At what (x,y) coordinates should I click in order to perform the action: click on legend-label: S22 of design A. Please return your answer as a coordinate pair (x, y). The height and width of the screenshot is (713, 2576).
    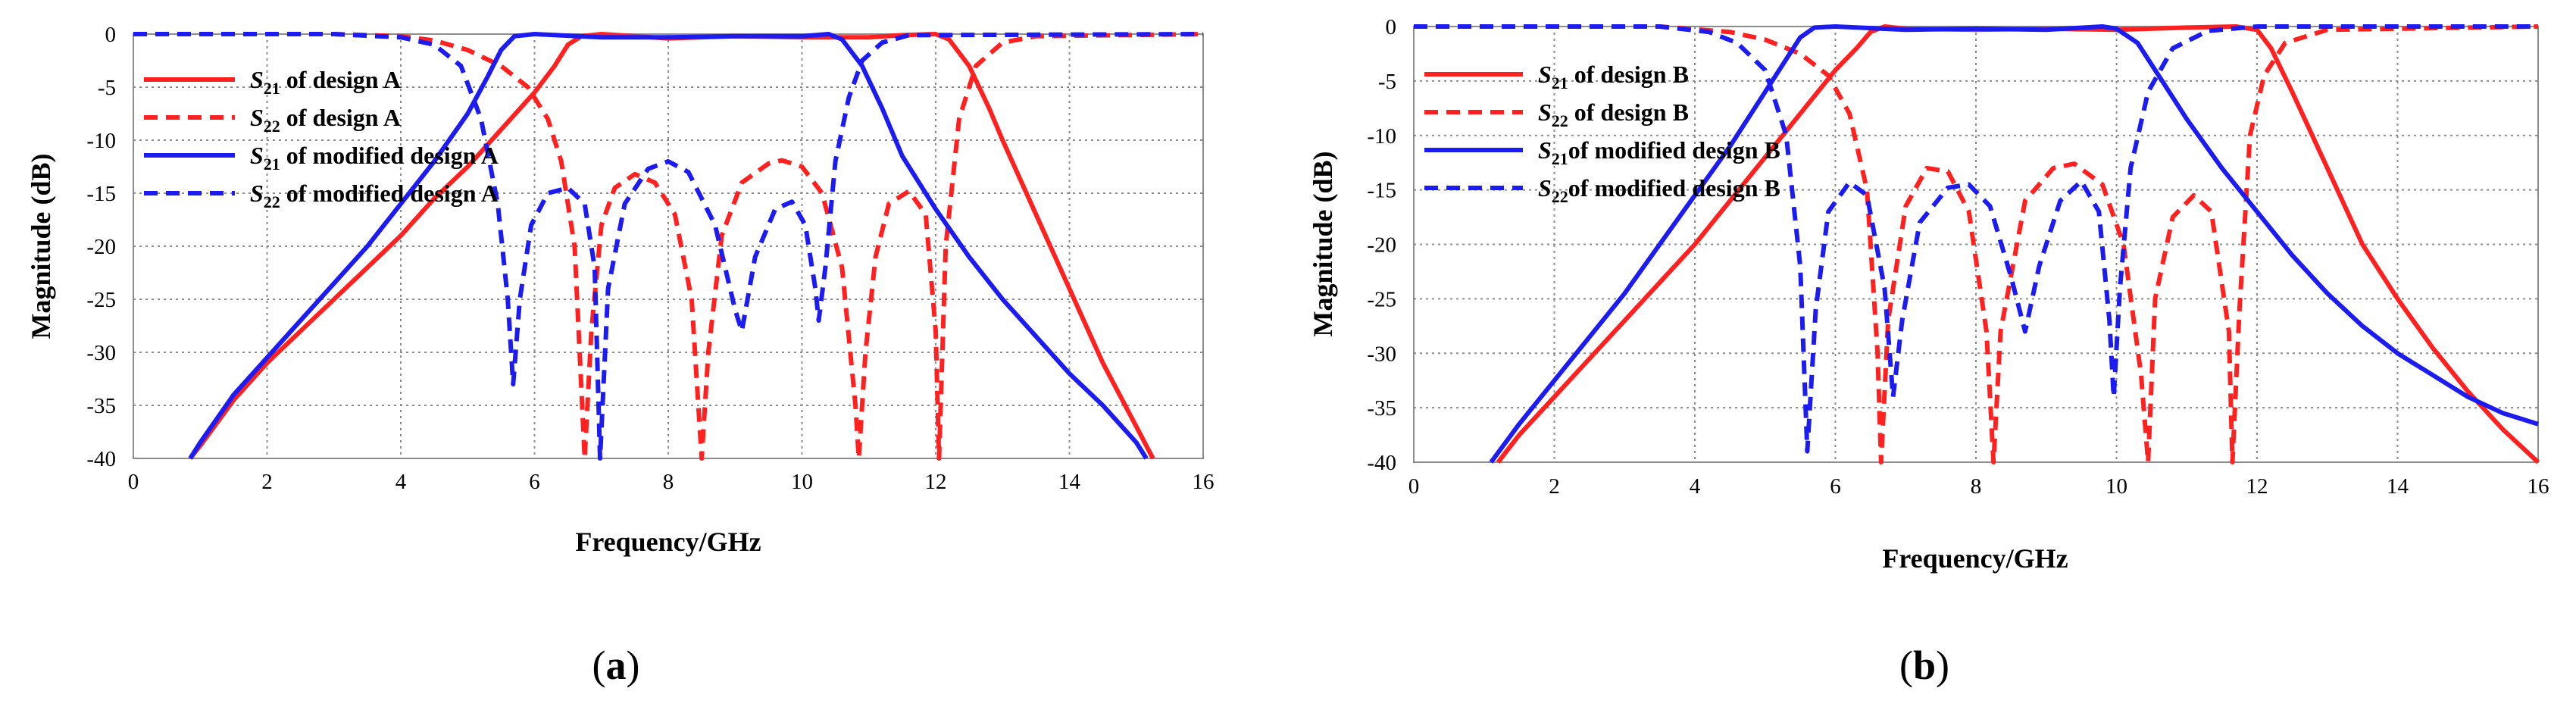
    Looking at the image, I should click on (325, 120).